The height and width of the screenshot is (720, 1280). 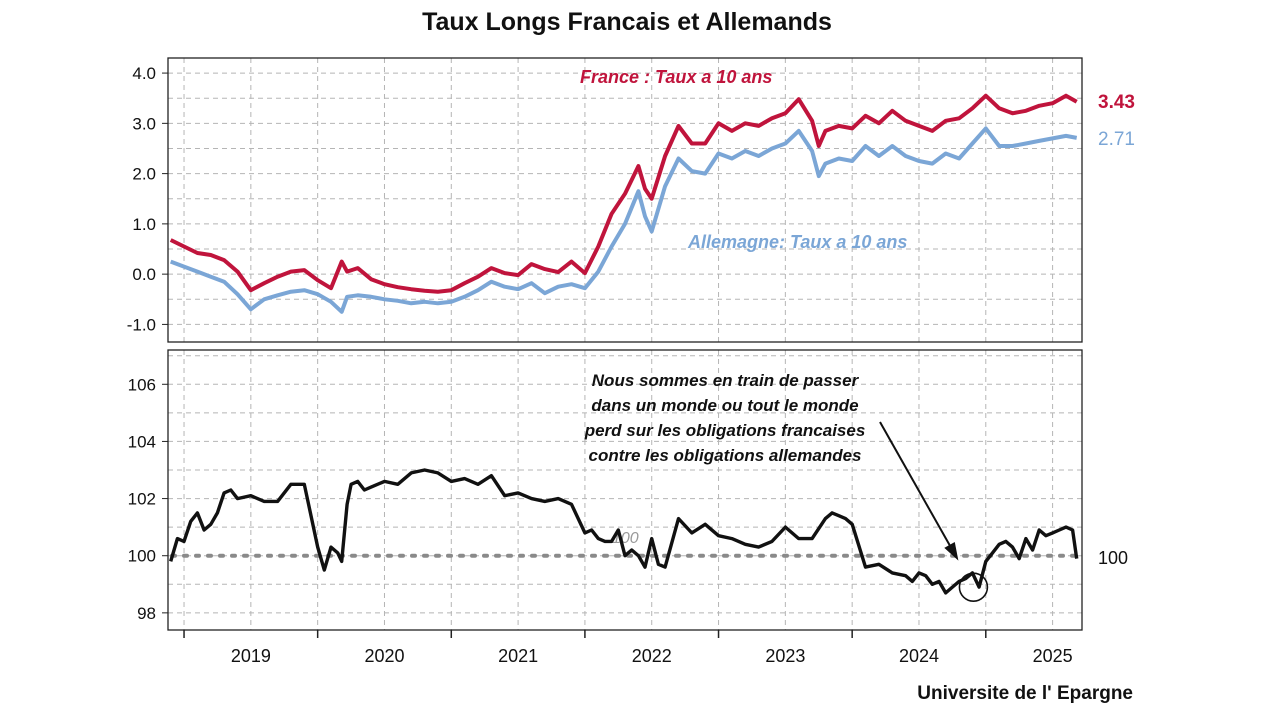 What do you see at coordinates (1113, 558) in the screenshot?
I see `reference-100-label: 100` at bounding box center [1113, 558].